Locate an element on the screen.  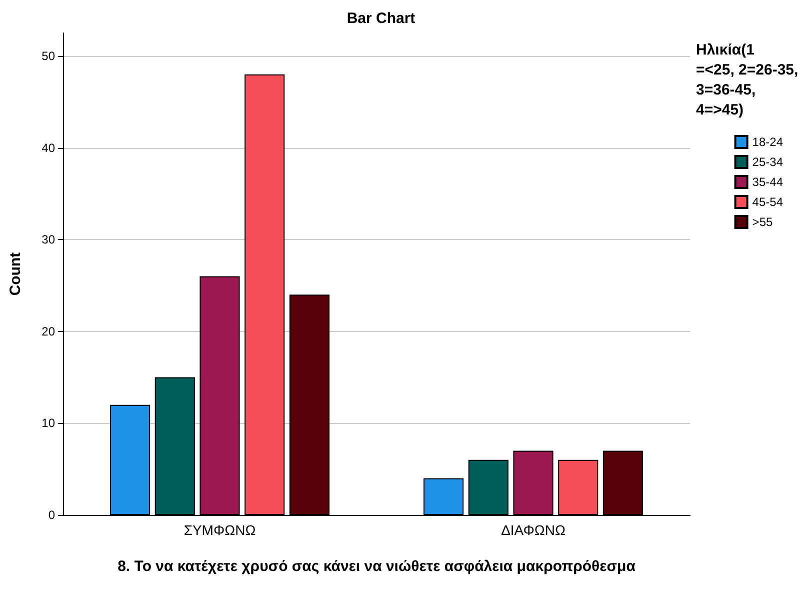
y-tick-label: 30 is located at coordinates (49, 239).